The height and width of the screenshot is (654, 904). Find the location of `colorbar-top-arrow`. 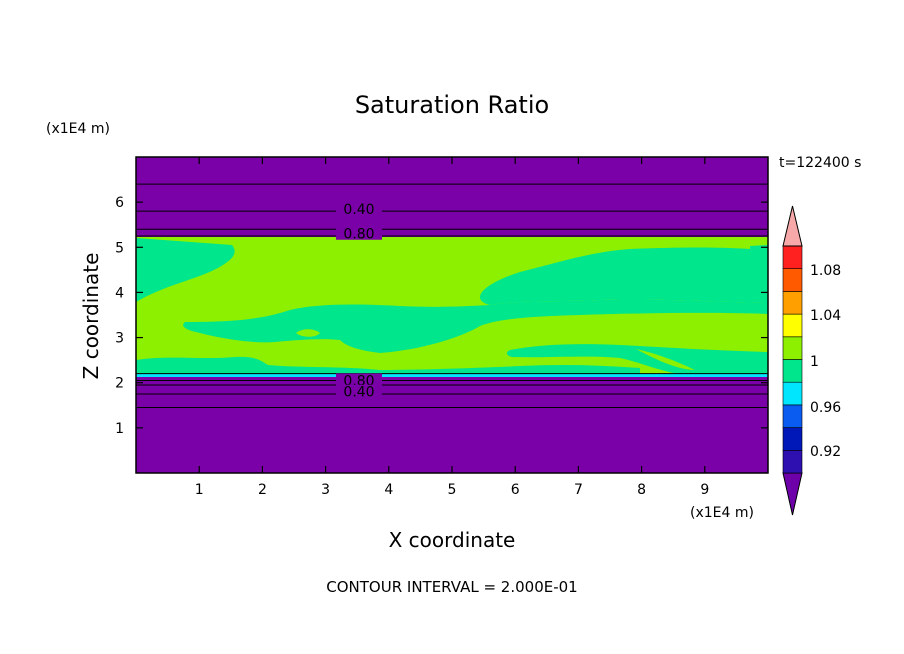

colorbar-top-arrow is located at coordinates (792, 226).